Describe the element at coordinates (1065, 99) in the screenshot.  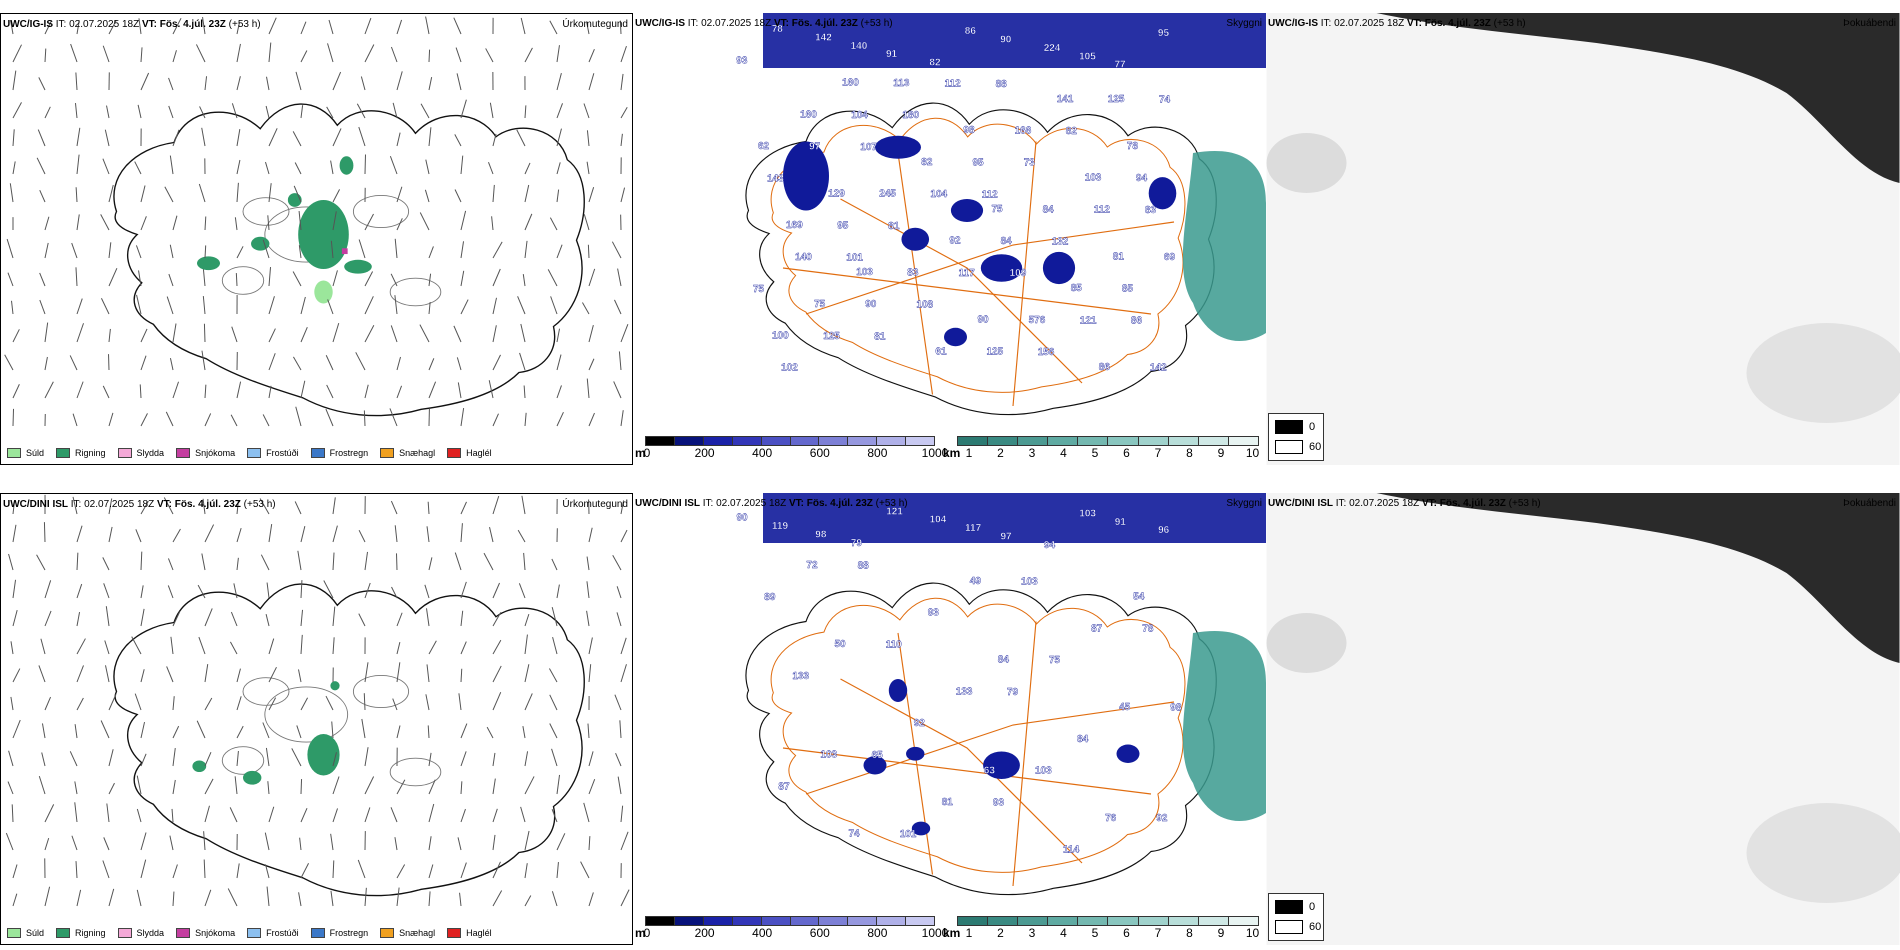
I see `cloud-base-label: 141` at that location.